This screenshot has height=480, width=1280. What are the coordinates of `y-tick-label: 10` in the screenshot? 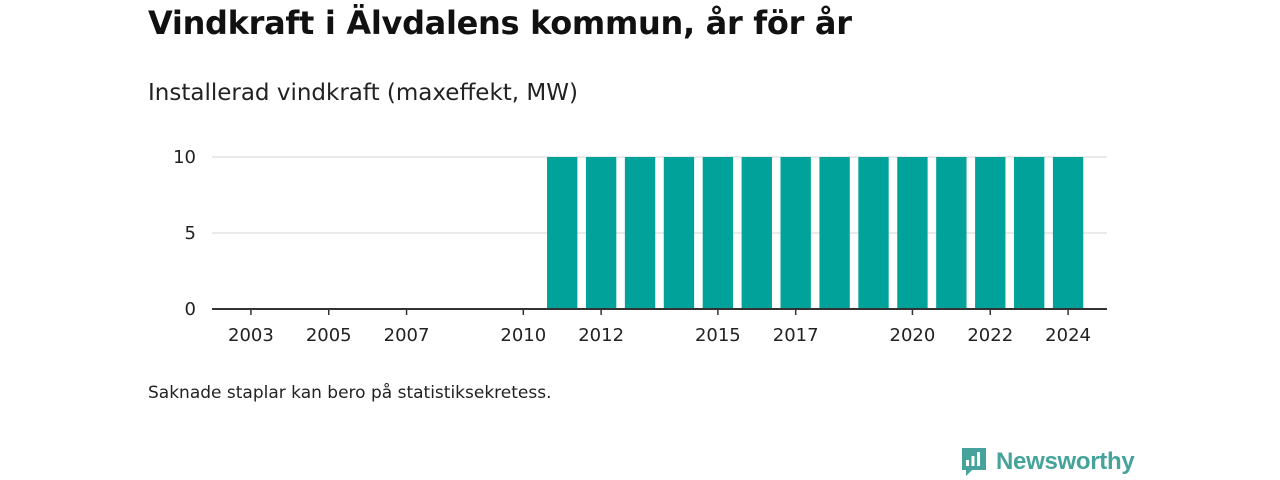 It's located at (184, 157).